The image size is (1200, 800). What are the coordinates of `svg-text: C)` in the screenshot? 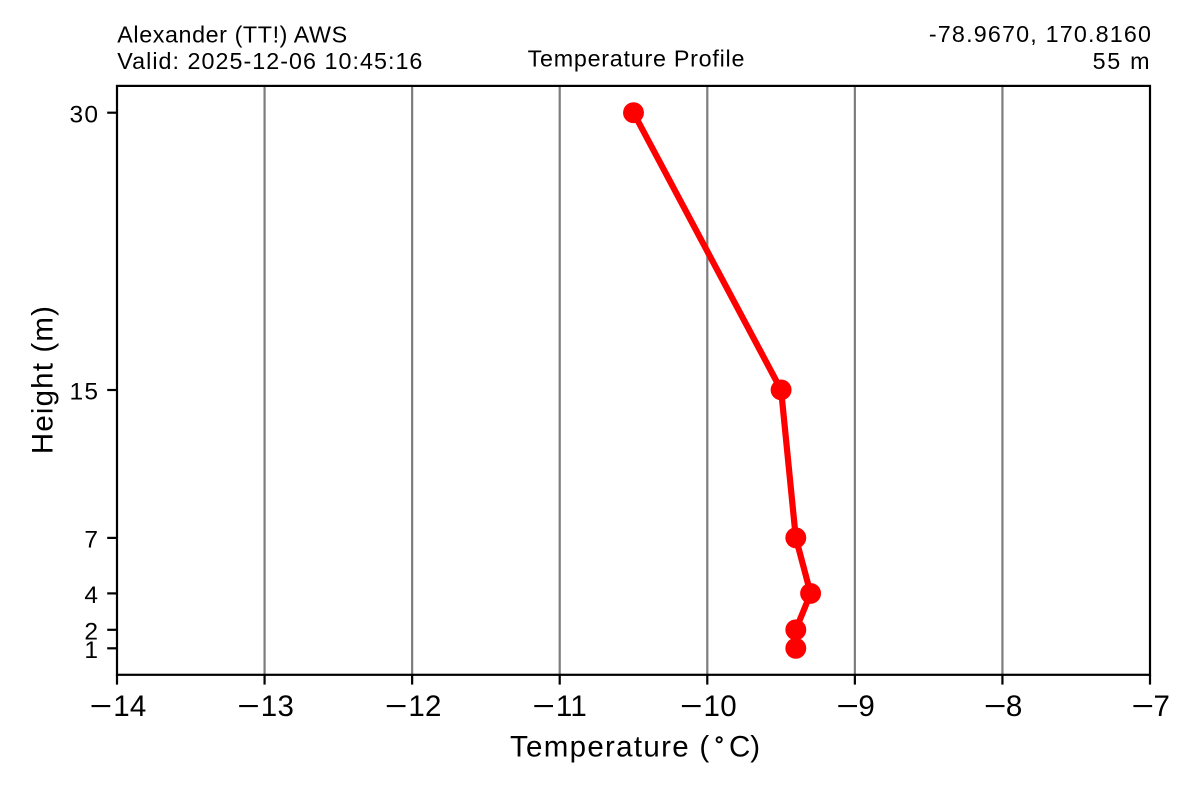 It's located at (744, 746).